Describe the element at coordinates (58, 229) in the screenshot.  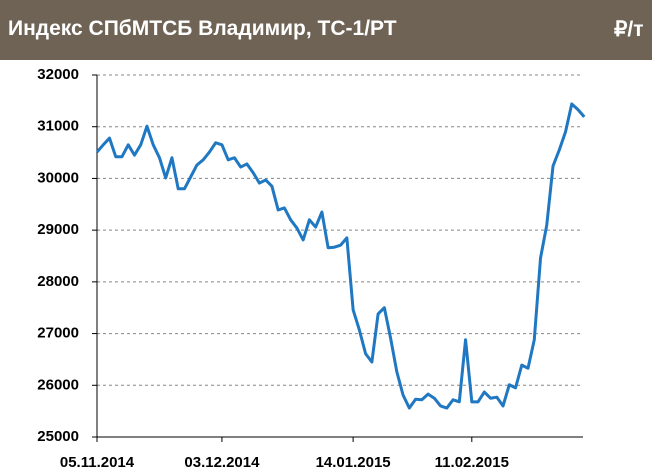
I see `y-tick-label: 29000` at that location.